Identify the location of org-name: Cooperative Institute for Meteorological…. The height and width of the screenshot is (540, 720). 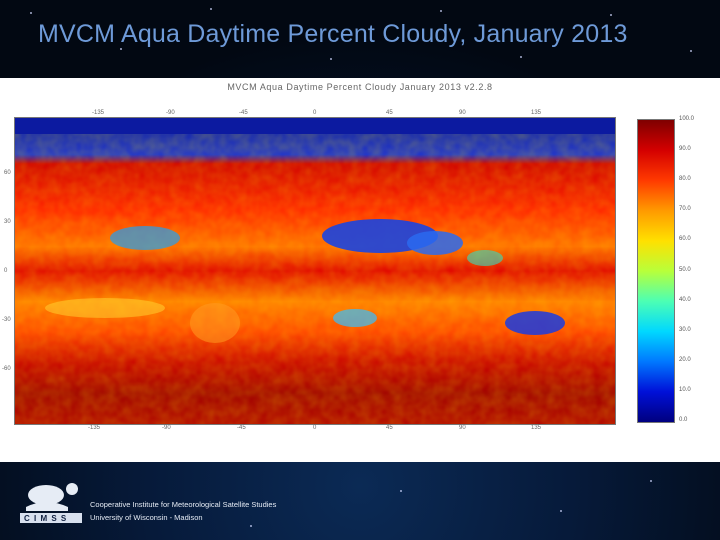
(183, 504).